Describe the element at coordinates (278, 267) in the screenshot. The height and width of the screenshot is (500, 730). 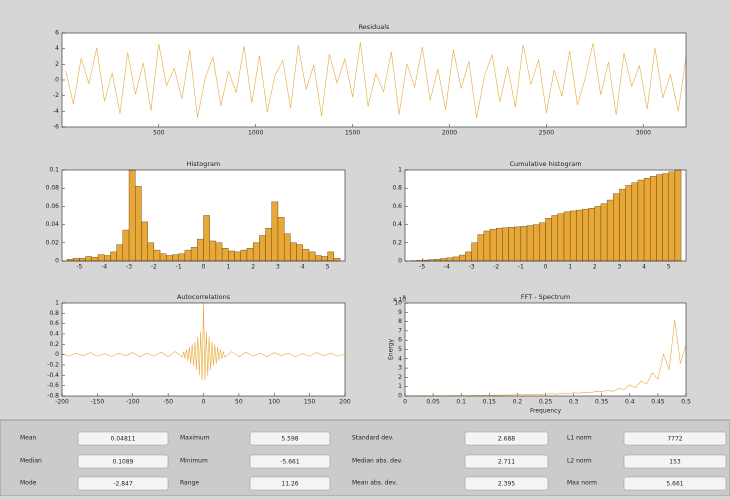
I see `x-tick-label: 3` at that location.